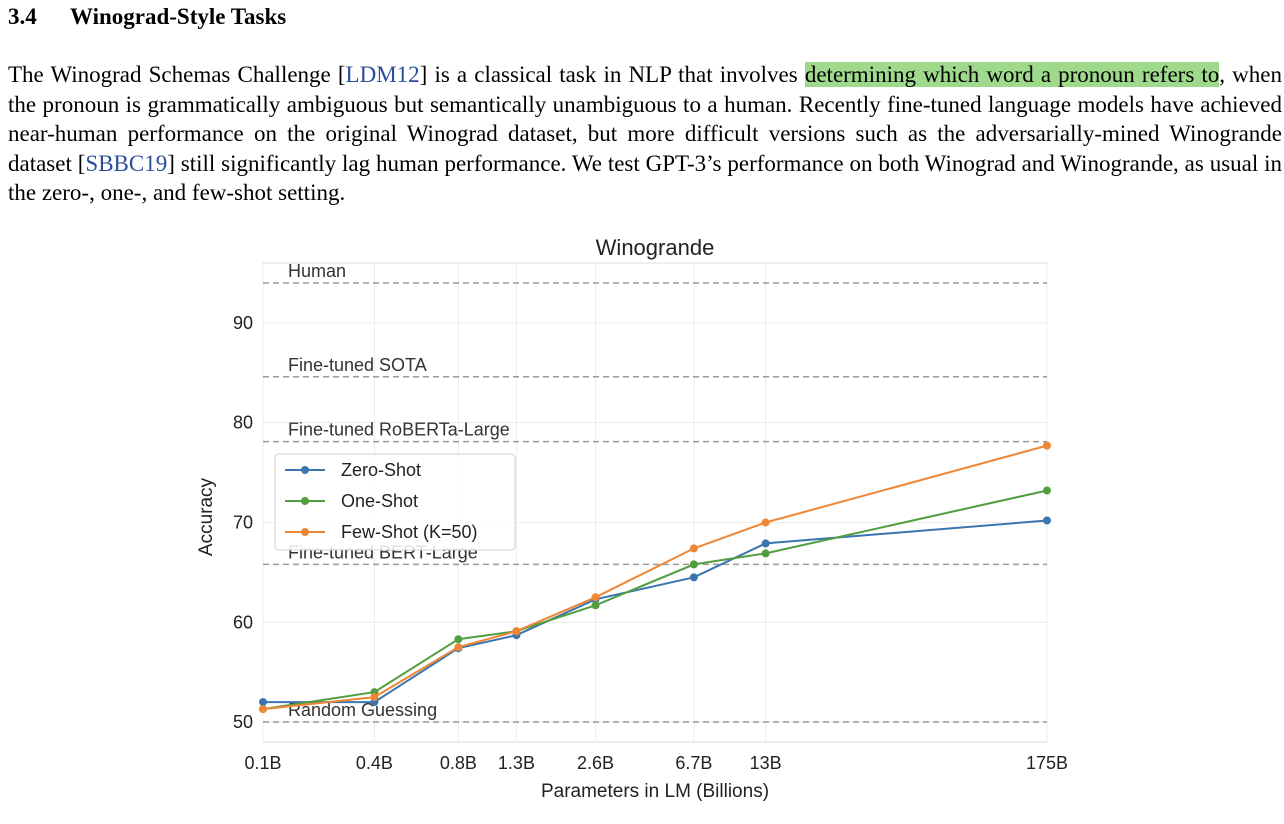 The width and height of the screenshot is (1284, 824). I want to click on y-tick-label: 90, so click(243, 323).